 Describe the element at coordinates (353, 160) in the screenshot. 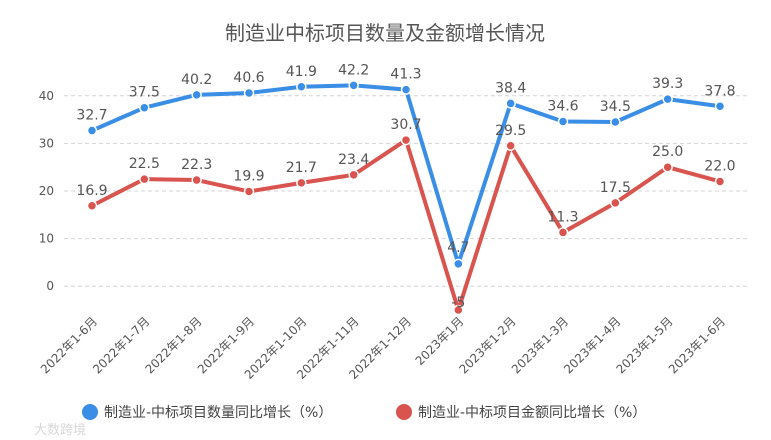

I see `data-label: 23.4` at that location.